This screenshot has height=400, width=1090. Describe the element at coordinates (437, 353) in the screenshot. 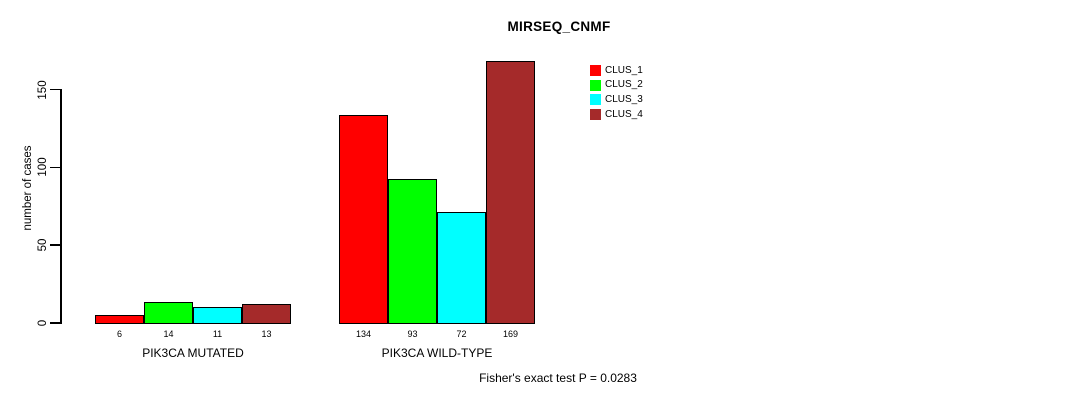

I see `category-label: PIK3CA WILD-TYPE` at that location.